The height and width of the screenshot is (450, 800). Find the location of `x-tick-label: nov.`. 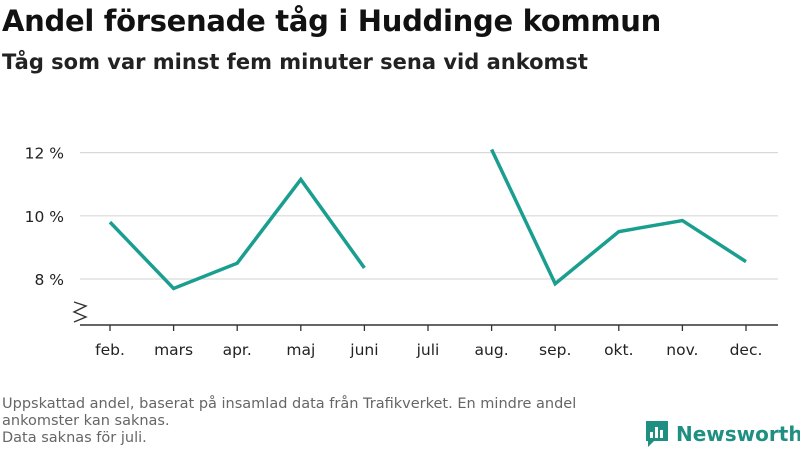

x-tick-label: nov. is located at coordinates (682, 350).